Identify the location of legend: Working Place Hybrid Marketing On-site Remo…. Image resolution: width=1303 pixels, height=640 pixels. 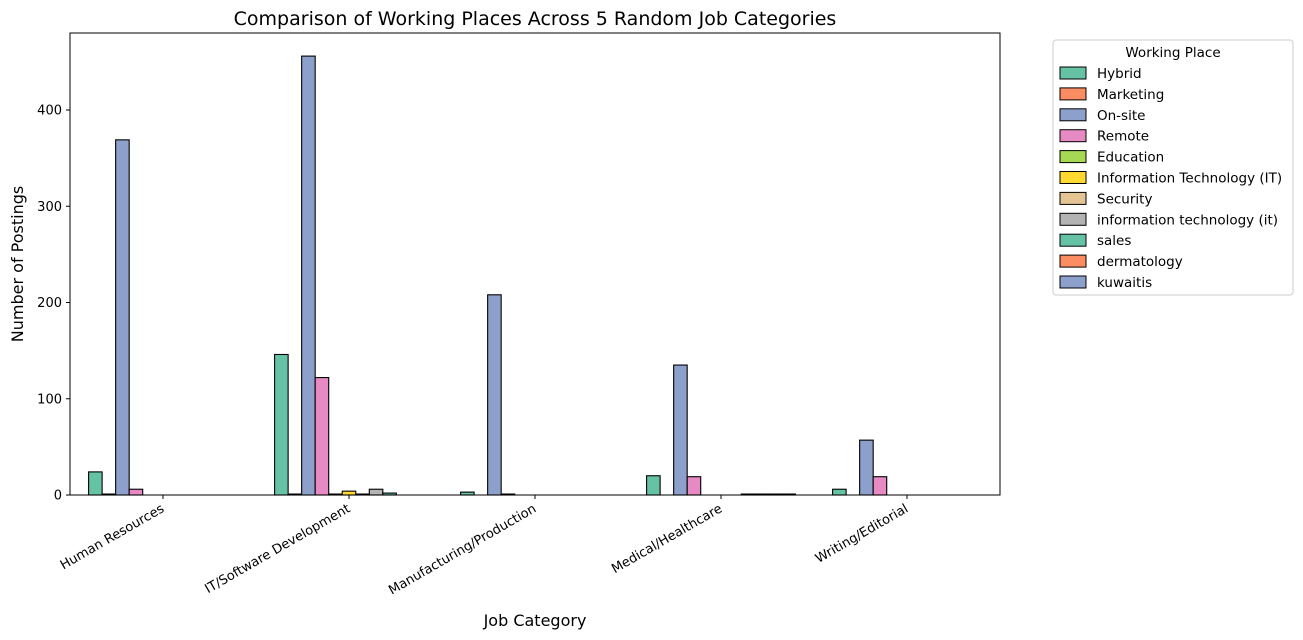
(1173, 167).